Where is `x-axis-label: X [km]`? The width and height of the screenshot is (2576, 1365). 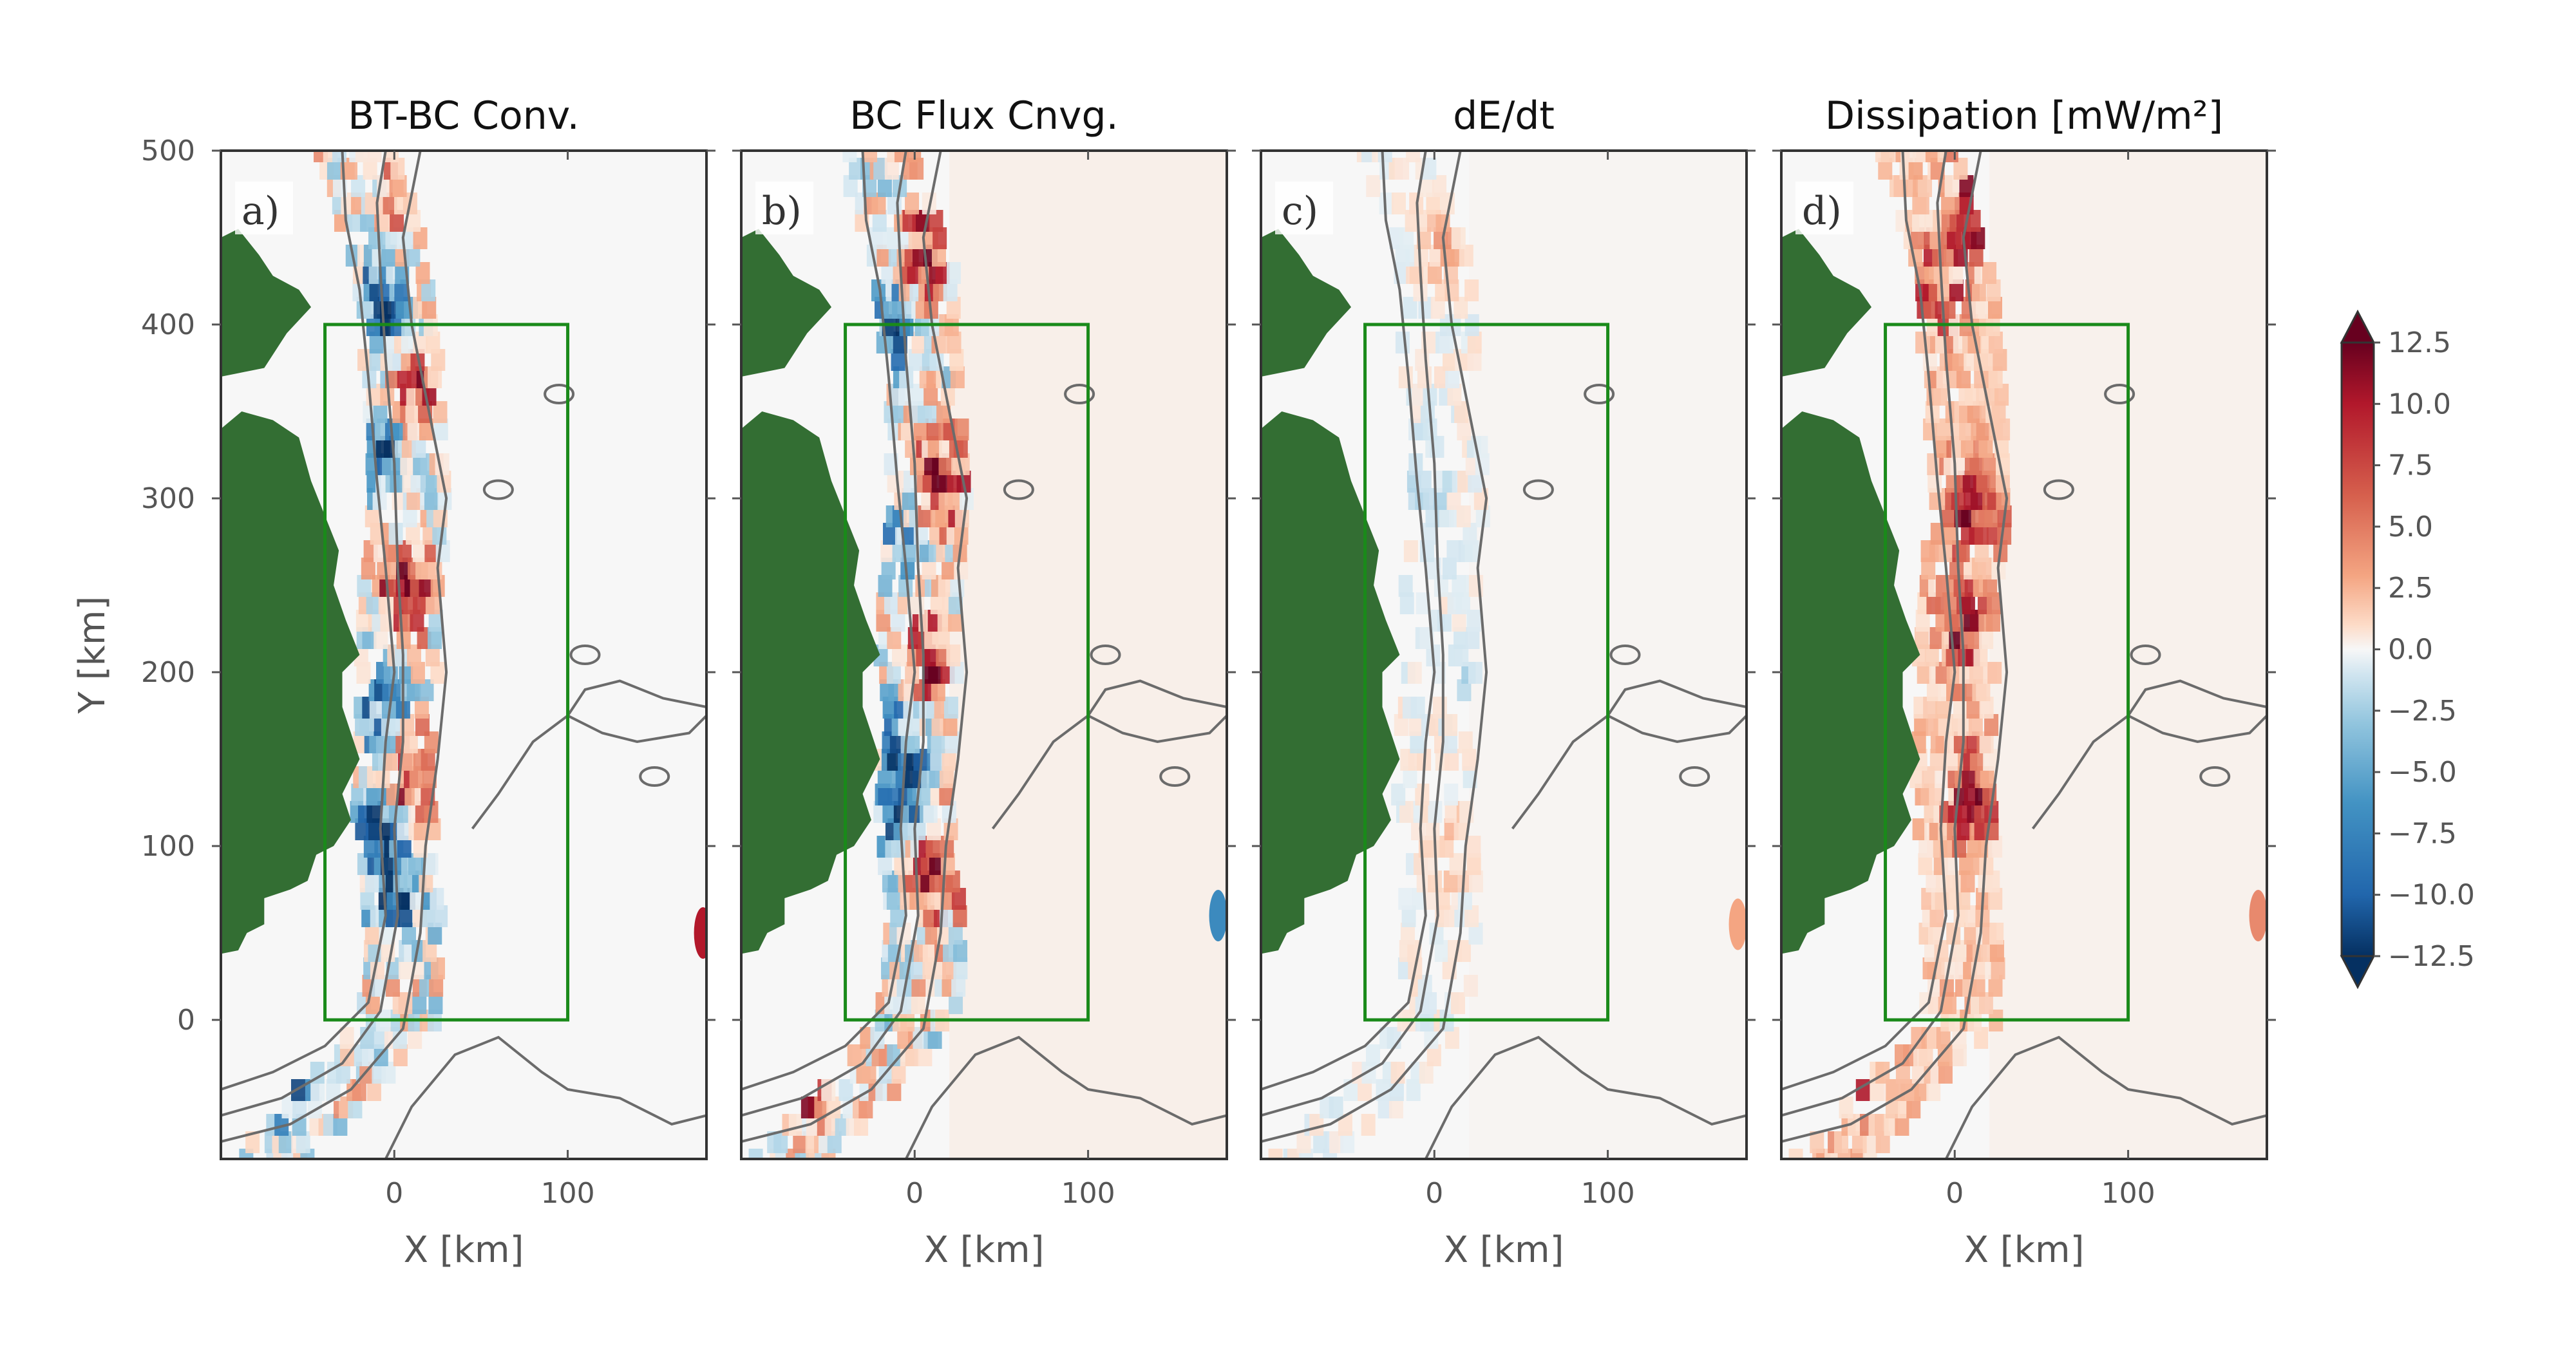 x-axis-label: X [km] is located at coordinates (2024, 1250).